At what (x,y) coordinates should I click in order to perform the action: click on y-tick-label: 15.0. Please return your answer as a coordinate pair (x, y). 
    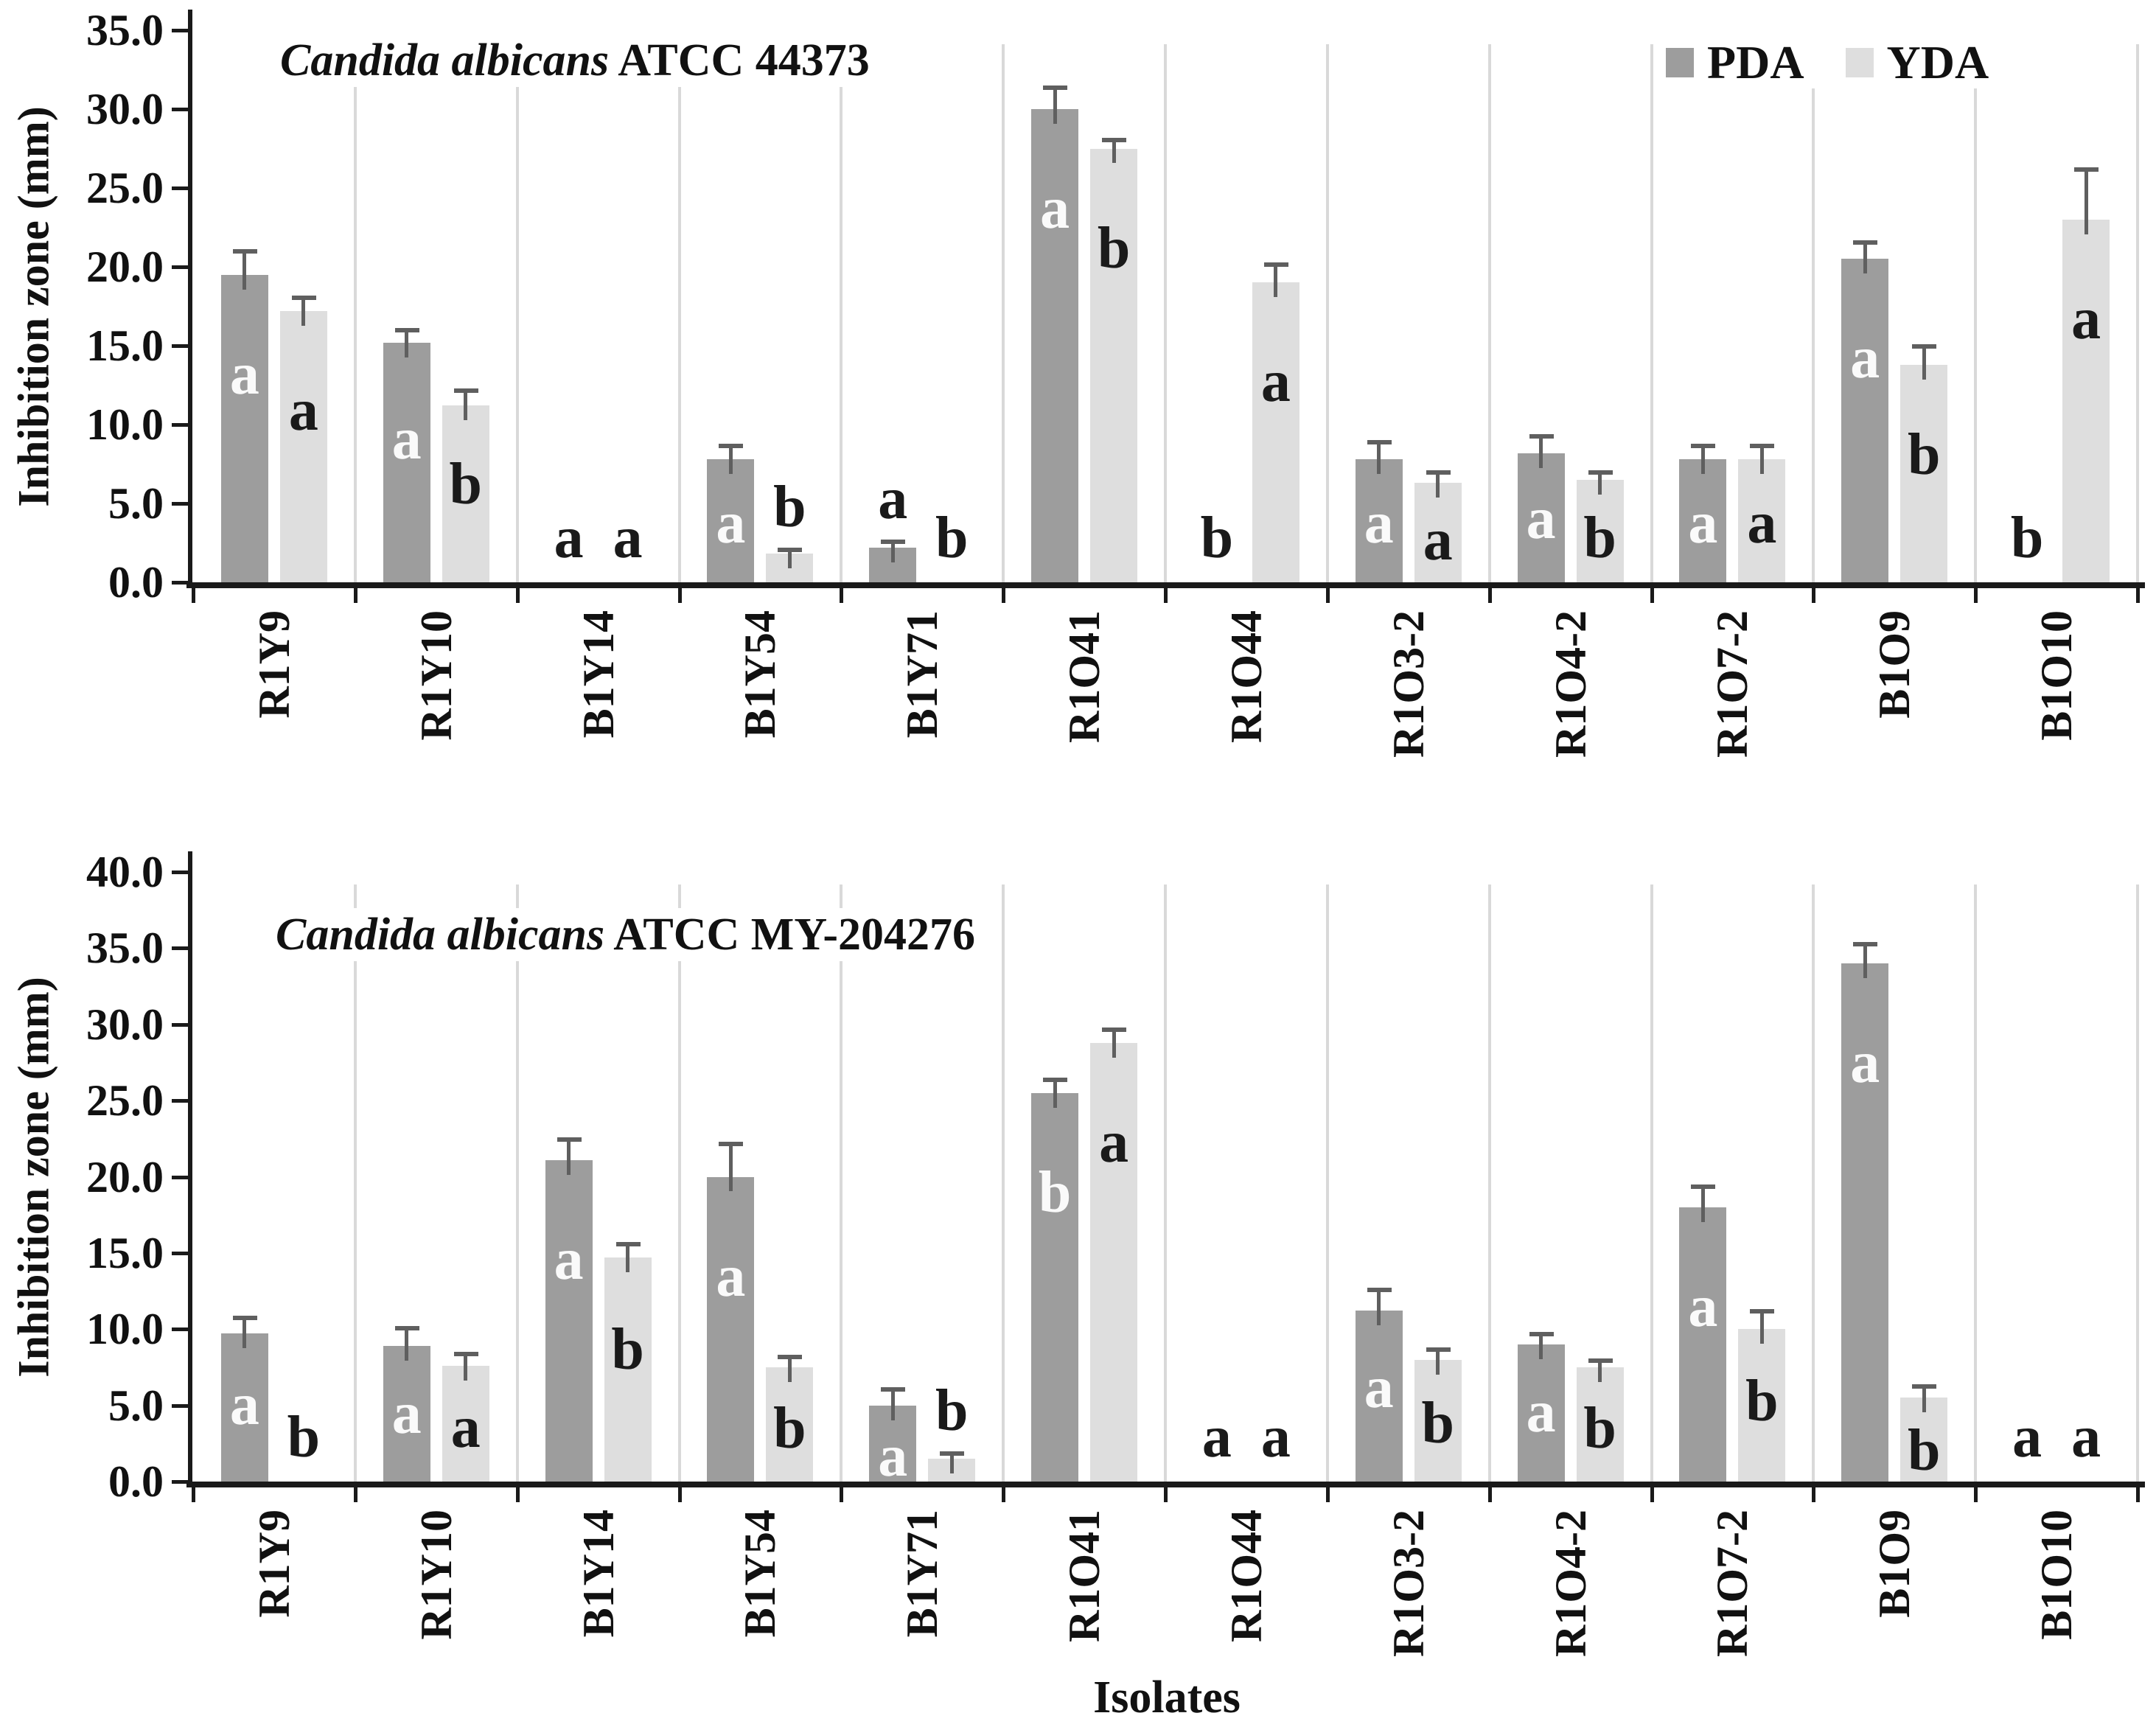
    Looking at the image, I should click on (125, 345).